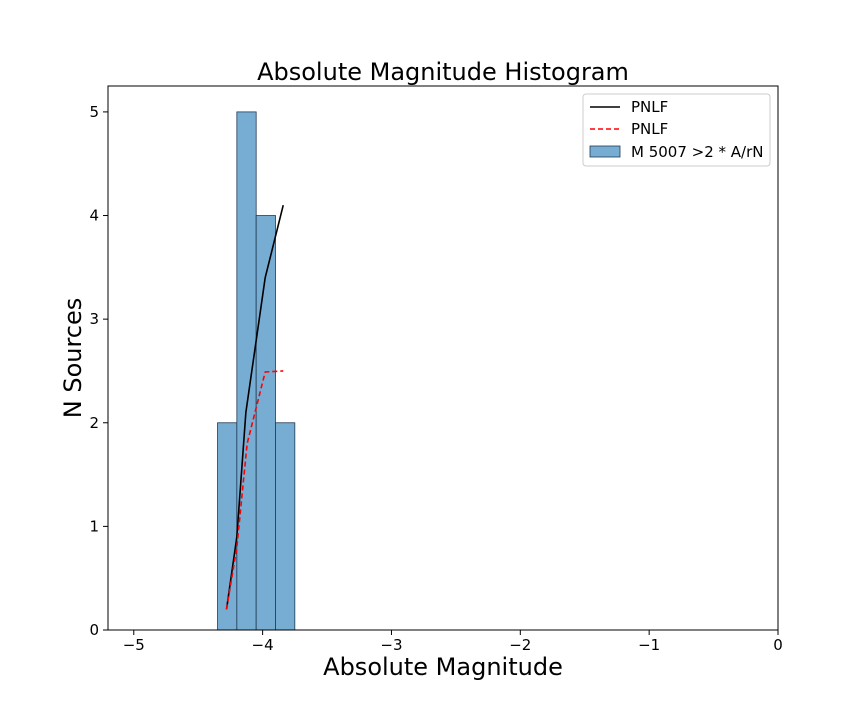 The width and height of the screenshot is (864, 720). What do you see at coordinates (94, 630) in the screenshot?
I see `y-tick-label: 0` at bounding box center [94, 630].